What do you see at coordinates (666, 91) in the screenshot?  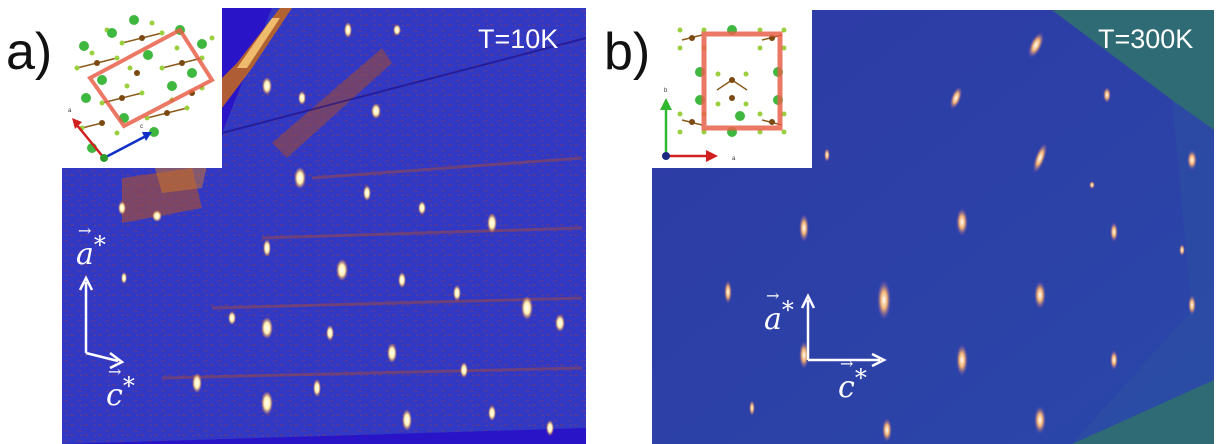 I see `svg-text: b` at bounding box center [666, 91].